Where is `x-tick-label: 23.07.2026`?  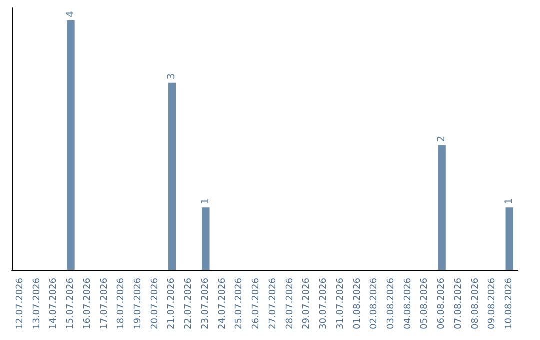 x-tick-label: 23.07.2026 is located at coordinates (205, 304).